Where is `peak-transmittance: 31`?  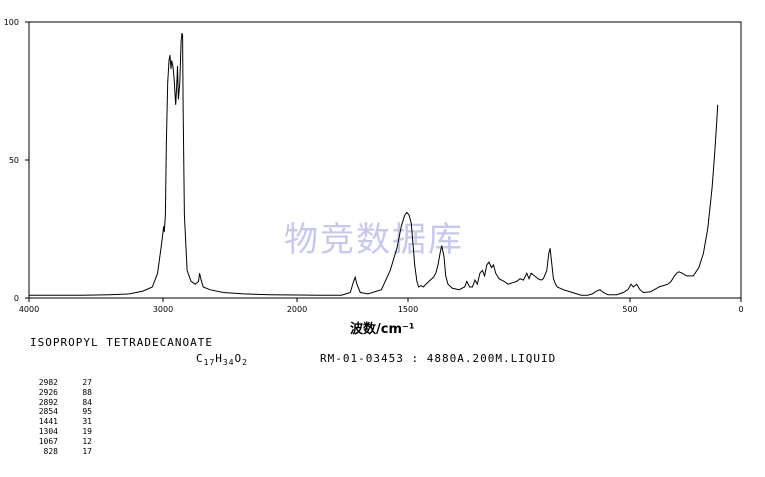
peak-transmittance: 31 is located at coordinates (87, 422).